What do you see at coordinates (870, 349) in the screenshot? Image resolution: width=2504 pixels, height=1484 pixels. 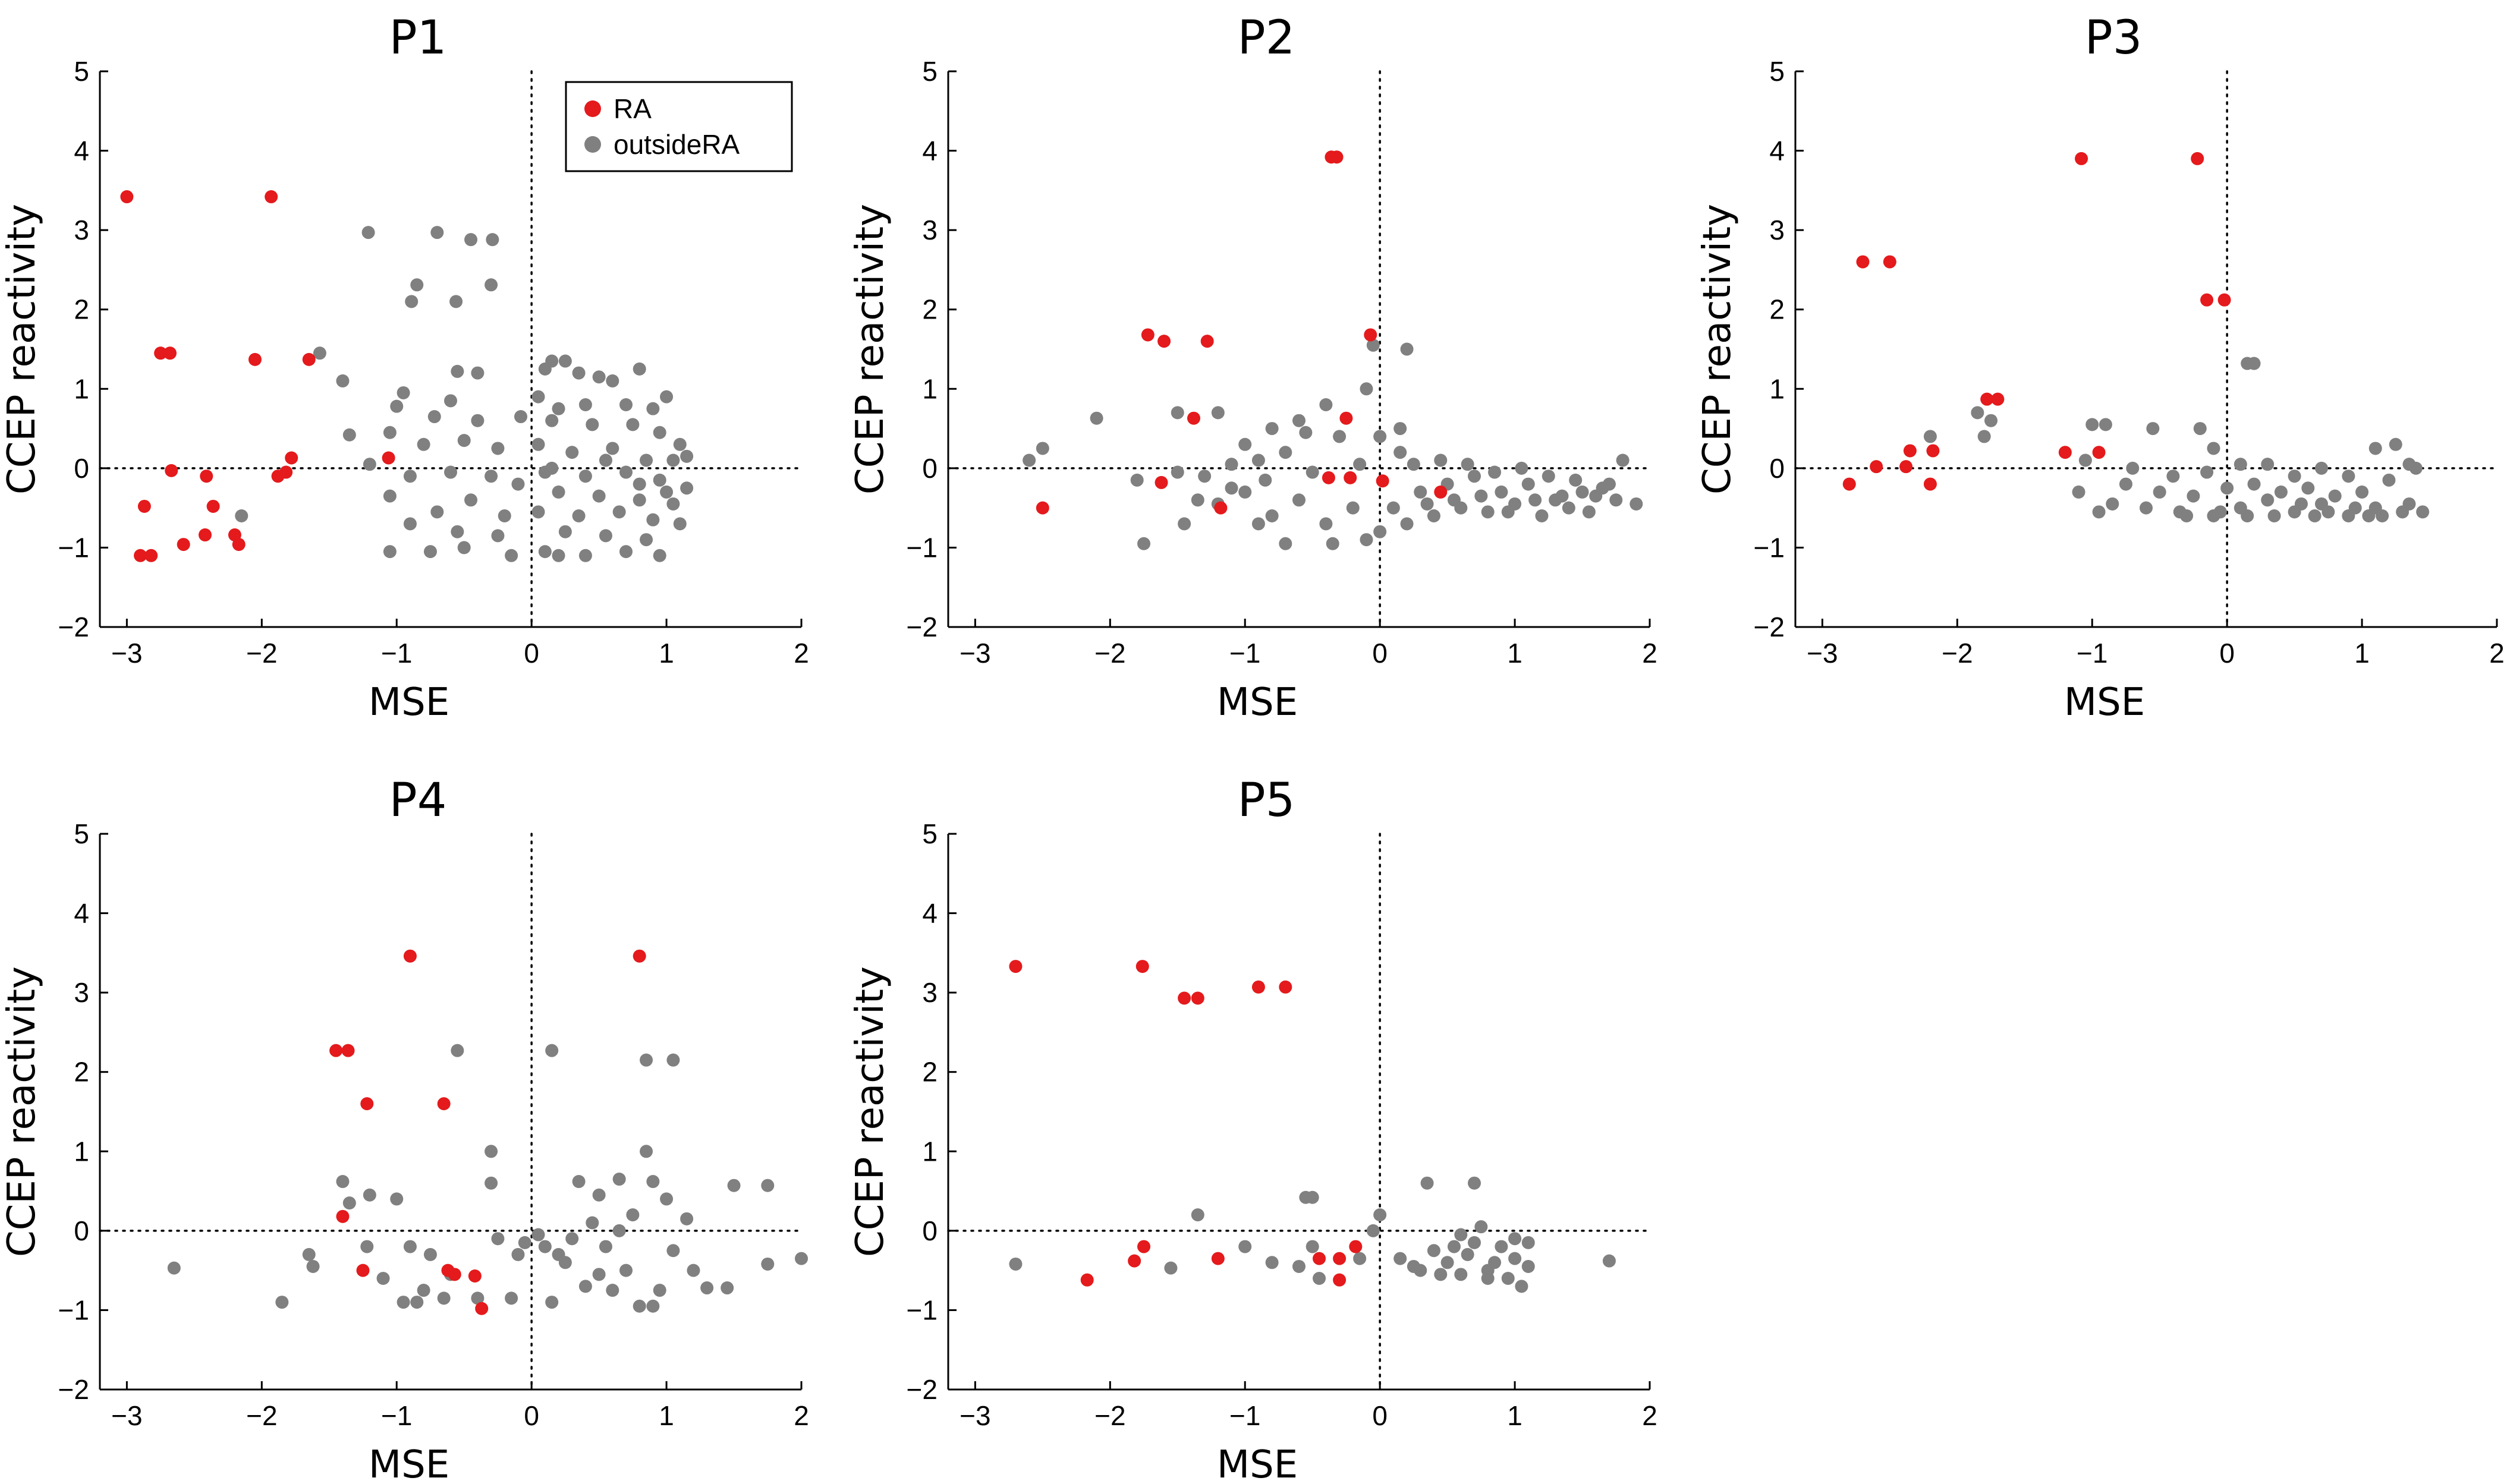 I see `y-axis-label: CCEP reactivity` at bounding box center [870, 349].